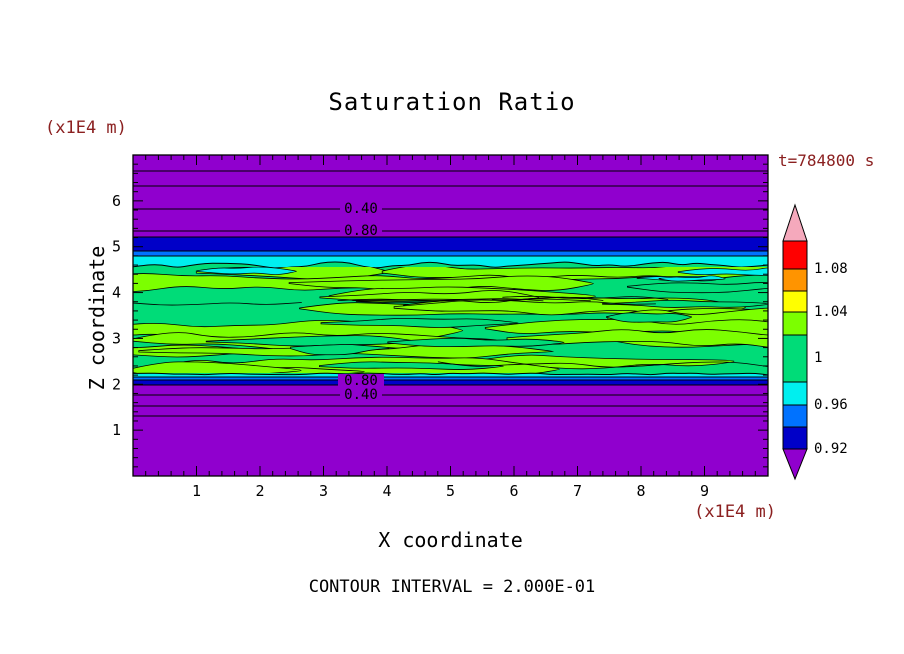 This screenshot has width=904, height=654. I want to click on y-tick-label: 5, so click(116, 247).